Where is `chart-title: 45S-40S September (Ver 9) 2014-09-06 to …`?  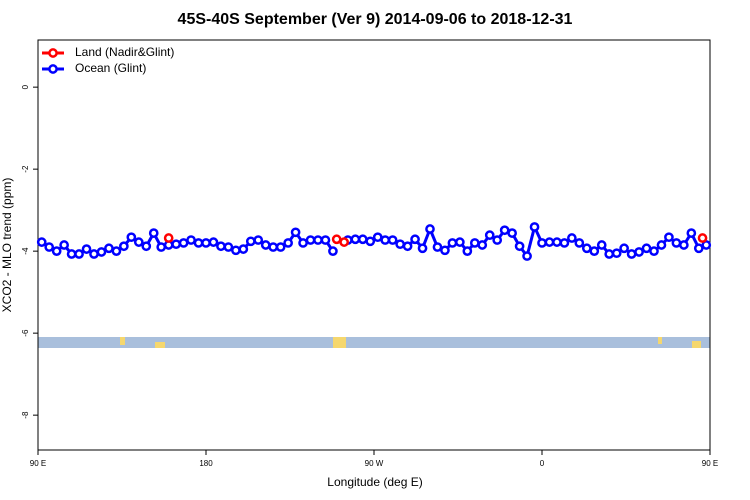 chart-title: 45S-40S September (Ver 9) 2014-09-06 to … is located at coordinates (375, 19).